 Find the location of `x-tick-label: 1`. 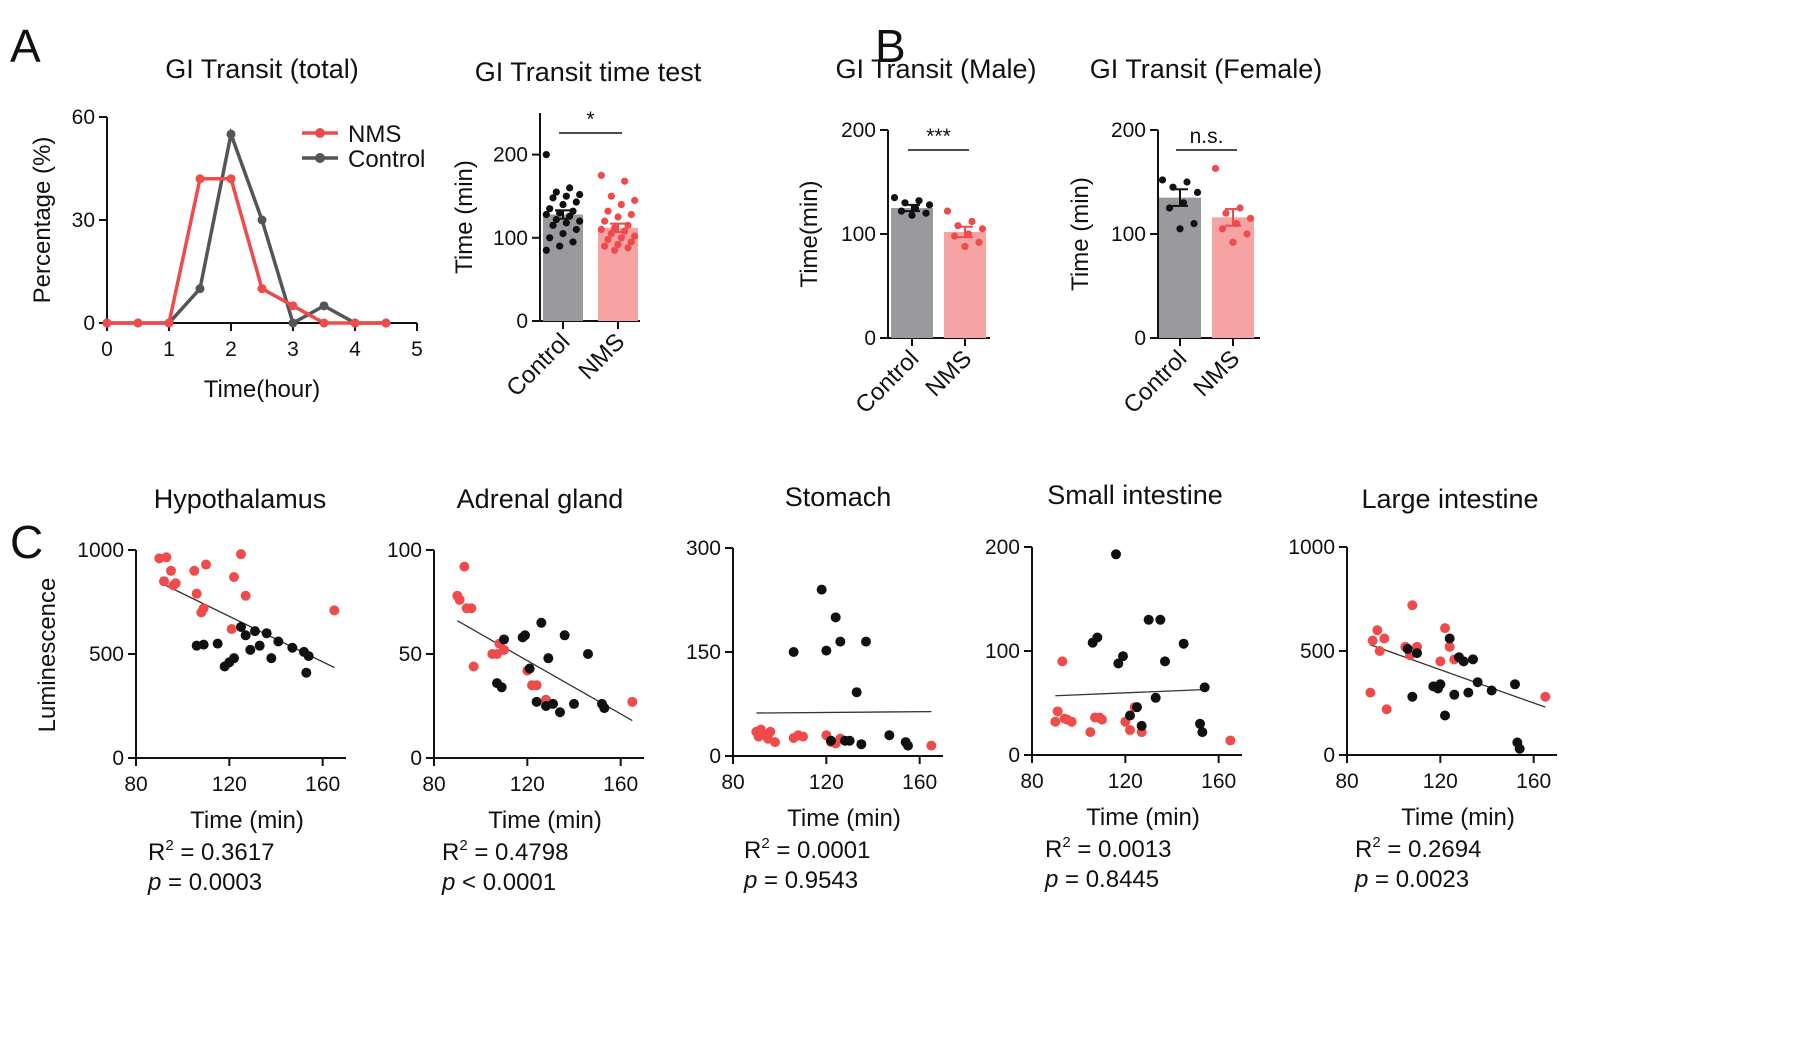

x-tick-label: 1 is located at coordinates (169, 349).